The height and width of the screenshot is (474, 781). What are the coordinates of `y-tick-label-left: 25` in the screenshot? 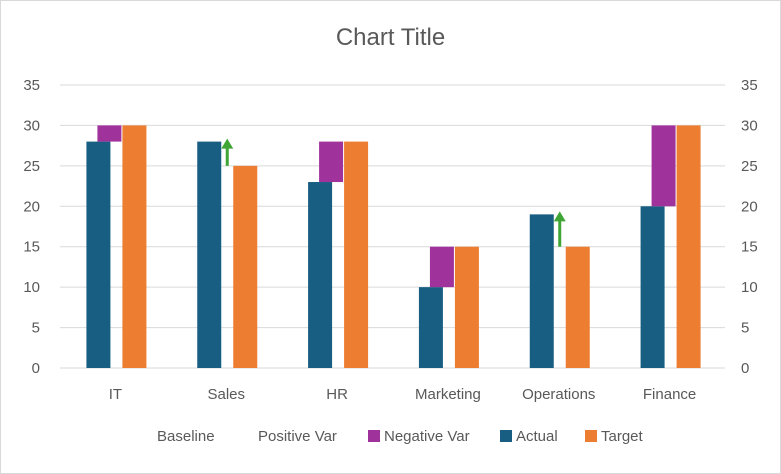 It's located at (31, 166).